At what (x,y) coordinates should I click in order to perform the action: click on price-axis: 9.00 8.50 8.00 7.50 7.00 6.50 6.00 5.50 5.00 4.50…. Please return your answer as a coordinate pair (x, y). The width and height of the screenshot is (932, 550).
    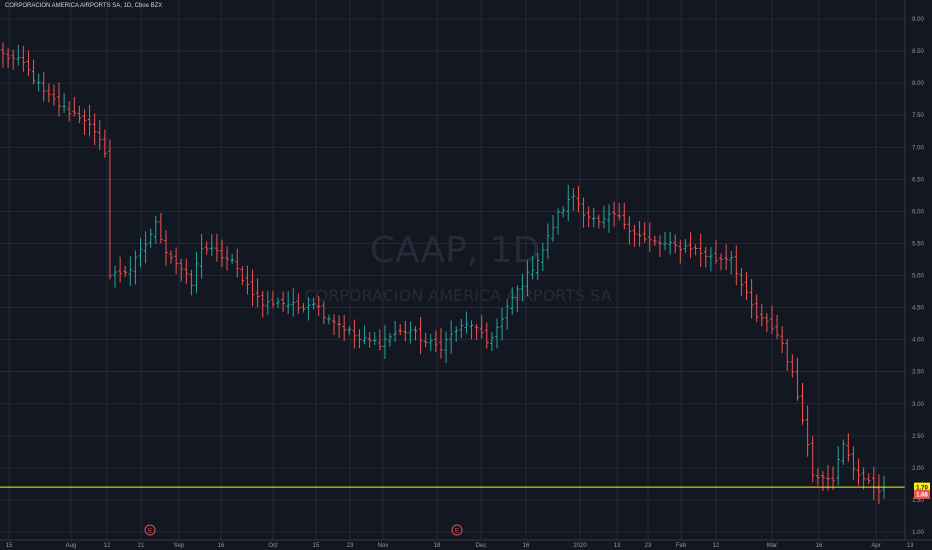
    Looking at the image, I should click on (914, 270).